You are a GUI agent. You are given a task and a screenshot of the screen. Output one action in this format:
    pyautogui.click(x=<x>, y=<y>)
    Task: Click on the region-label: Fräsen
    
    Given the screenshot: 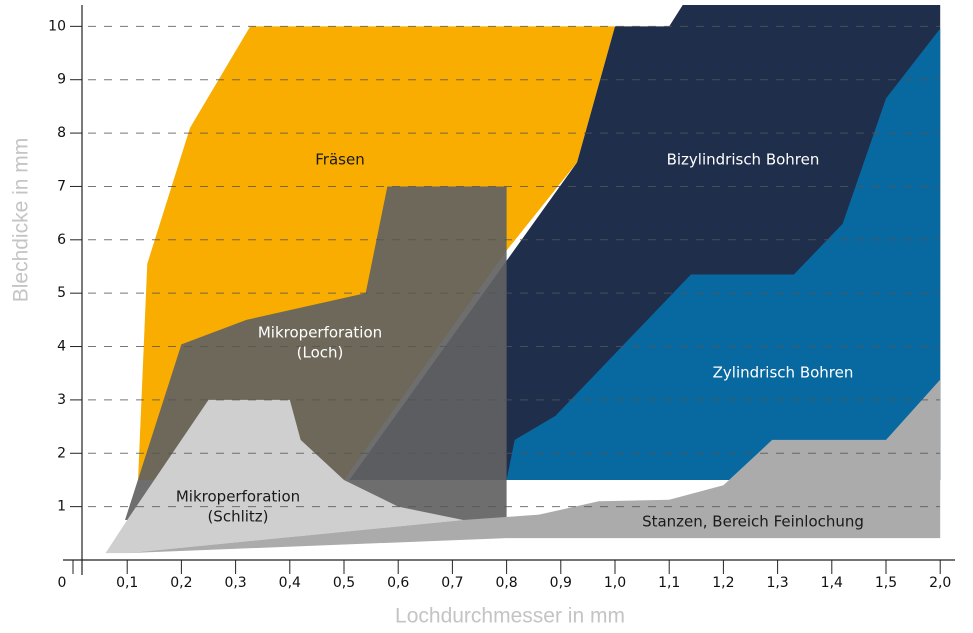 What is the action you would take?
    pyautogui.click(x=339, y=160)
    